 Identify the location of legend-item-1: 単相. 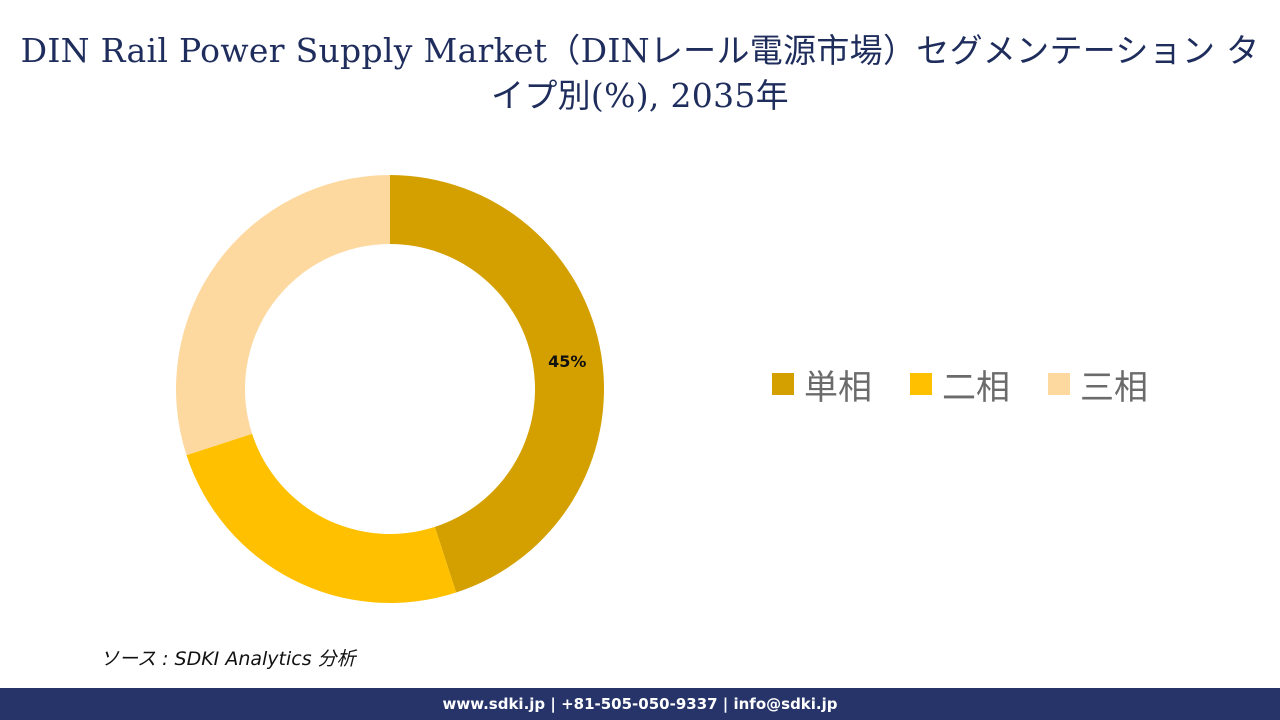
(822, 384).